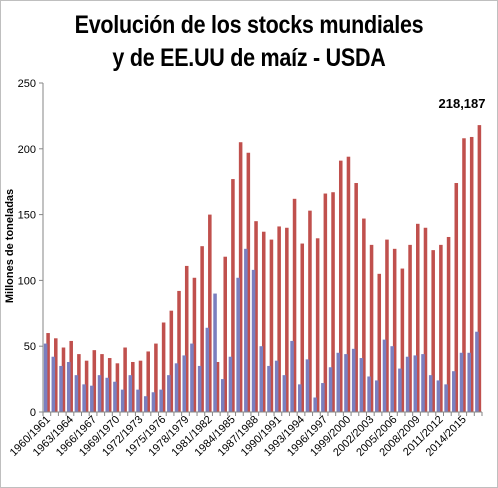 The image size is (498, 488). Describe the element at coordinates (30, 347) in the screenshot. I see `y-tick-label: 50` at that location.